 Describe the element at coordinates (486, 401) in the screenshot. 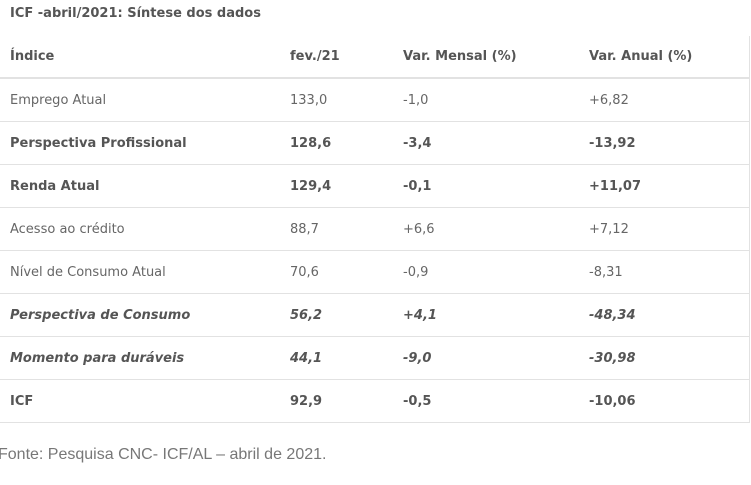

I see `cell-var-mensal: -0,5` at that location.